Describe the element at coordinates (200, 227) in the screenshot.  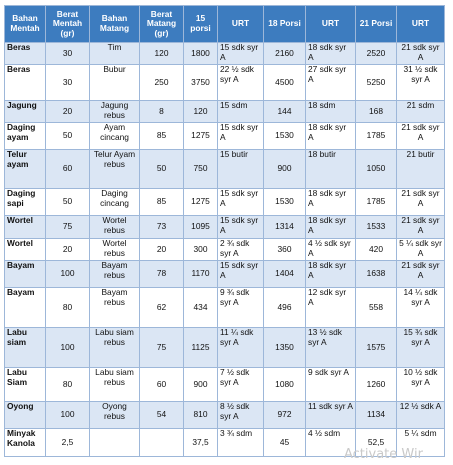
I see `porsi-15-cell: 1095` at that location.